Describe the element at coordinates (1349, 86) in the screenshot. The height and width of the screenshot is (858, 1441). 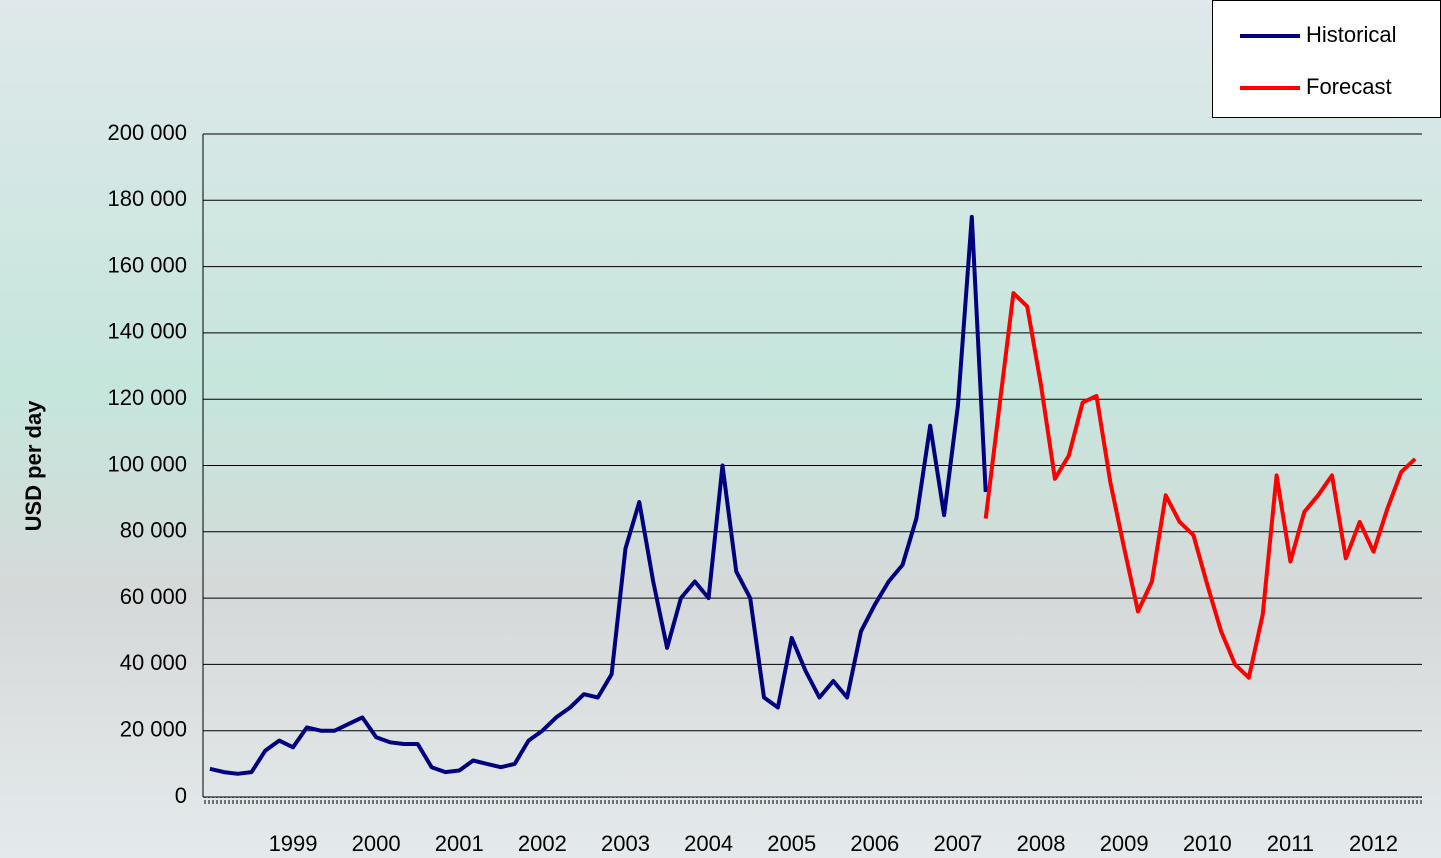
I see `legend-label: Forecast` at that location.